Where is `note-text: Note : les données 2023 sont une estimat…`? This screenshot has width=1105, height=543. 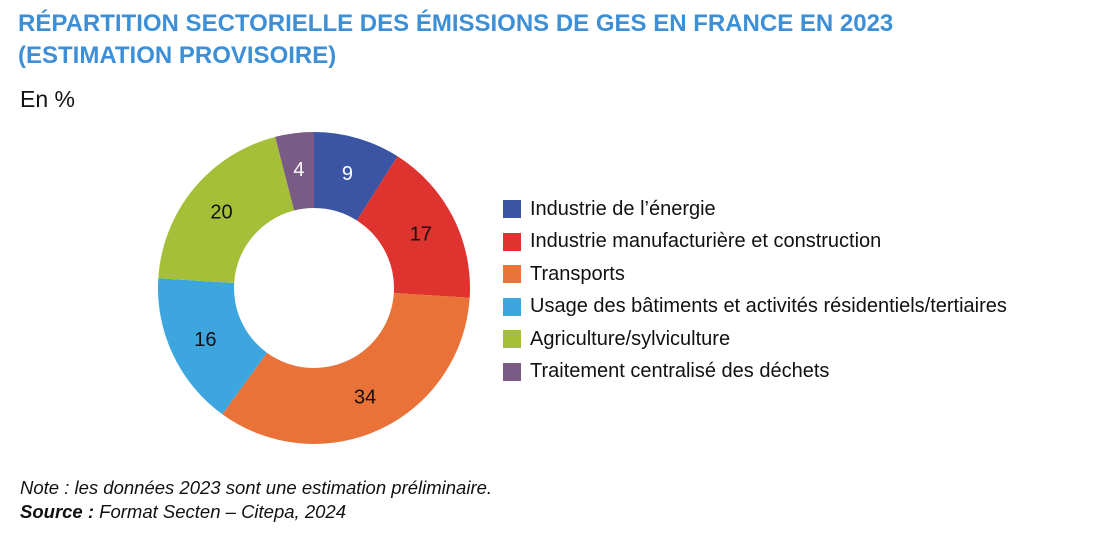 note-text: Note : les données 2023 sont une estimat… is located at coordinates (256, 487).